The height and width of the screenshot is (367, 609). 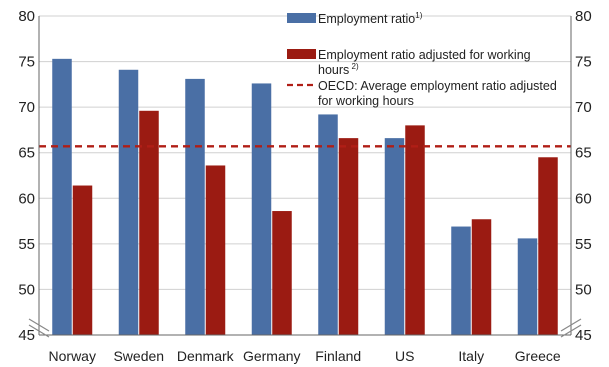 What do you see at coordinates (471, 356) in the screenshot?
I see `x-tick-label: Italy` at bounding box center [471, 356].